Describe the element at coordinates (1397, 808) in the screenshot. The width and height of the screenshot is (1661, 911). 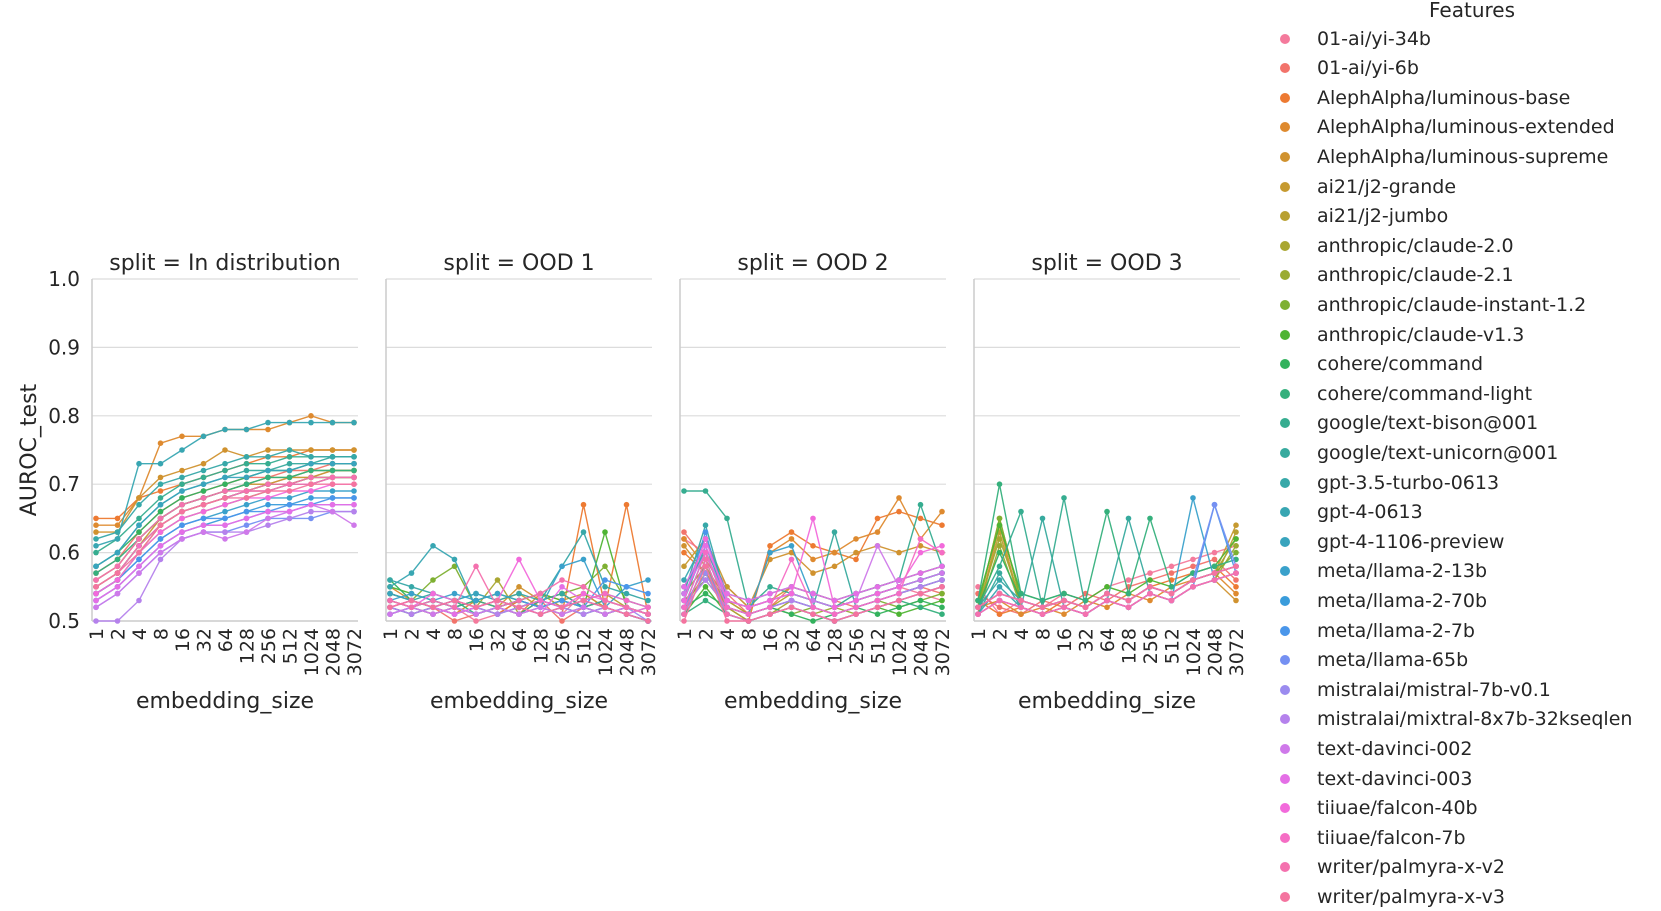
I see `legend-label: tiiuae/falcon-40b` at that location.